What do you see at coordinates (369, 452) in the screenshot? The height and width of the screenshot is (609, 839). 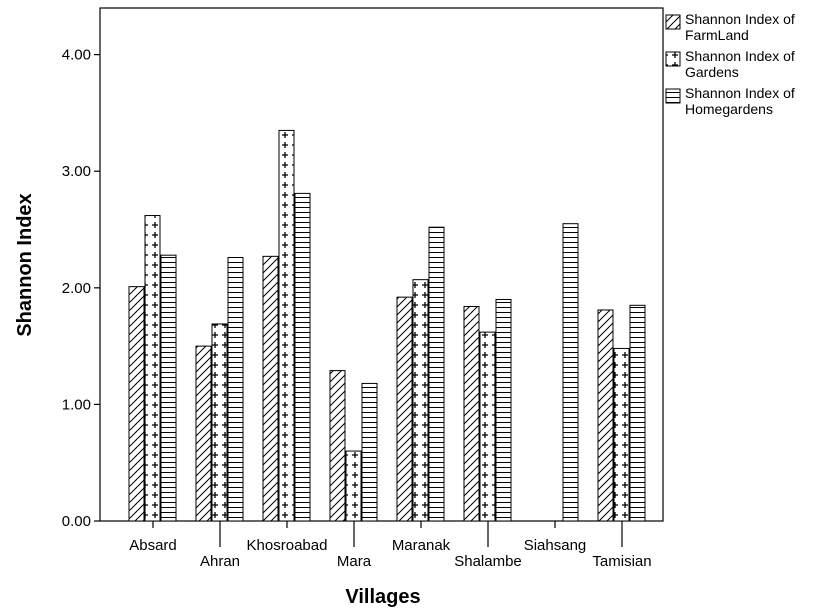 I see `bar-homegardens-mara` at bounding box center [369, 452].